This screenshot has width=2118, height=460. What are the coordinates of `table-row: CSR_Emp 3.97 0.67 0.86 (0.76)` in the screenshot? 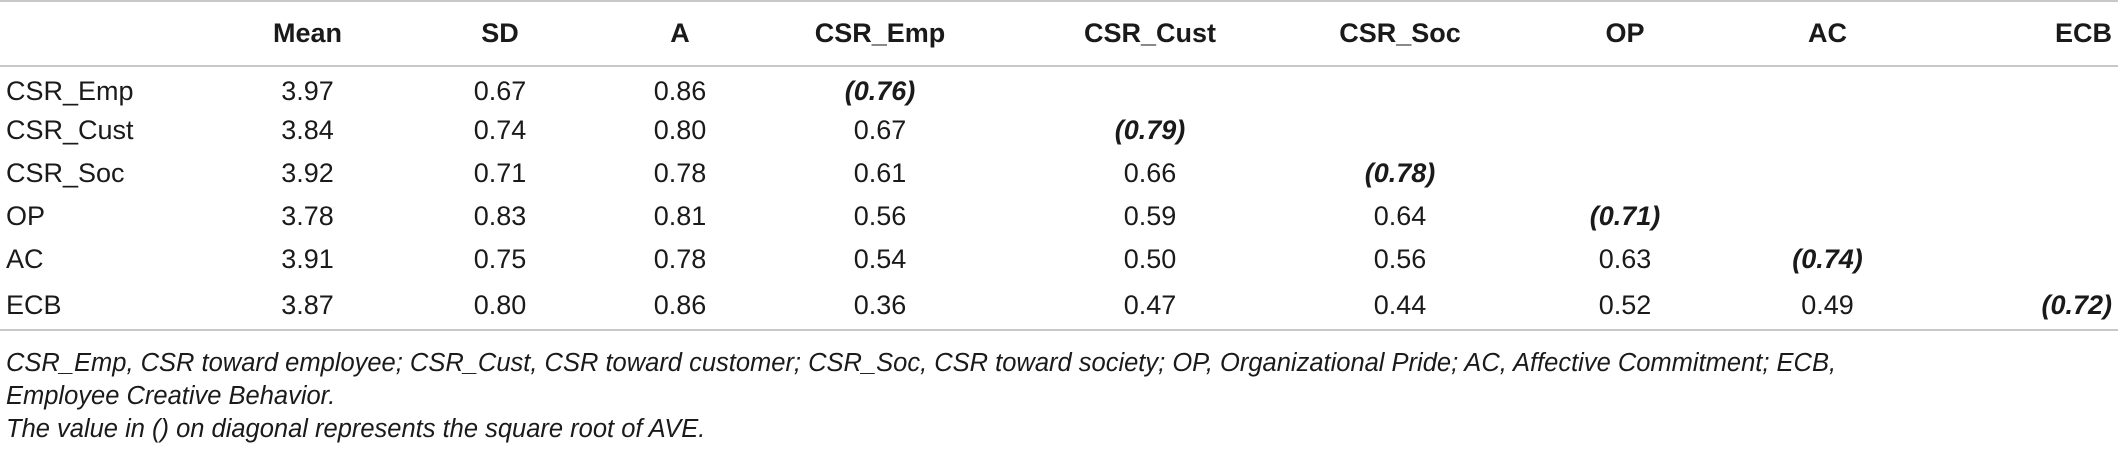 It's located at (1059, 87).